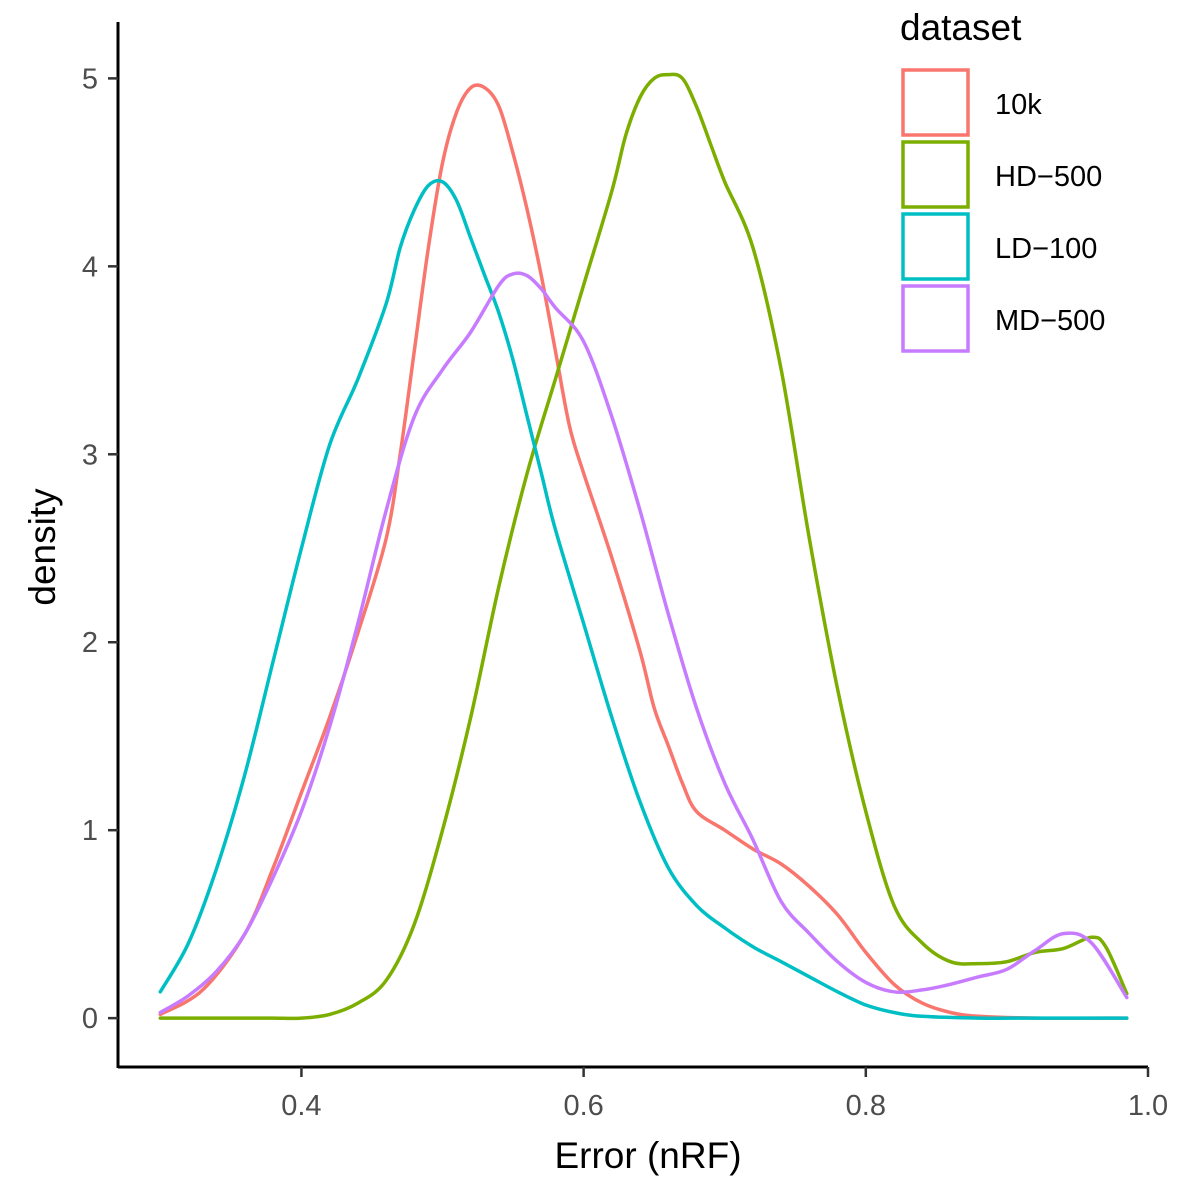 The width and height of the screenshot is (1200, 1200). What do you see at coordinates (1050, 321) in the screenshot?
I see `legend-label: MD−500` at bounding box center [1050, 321].